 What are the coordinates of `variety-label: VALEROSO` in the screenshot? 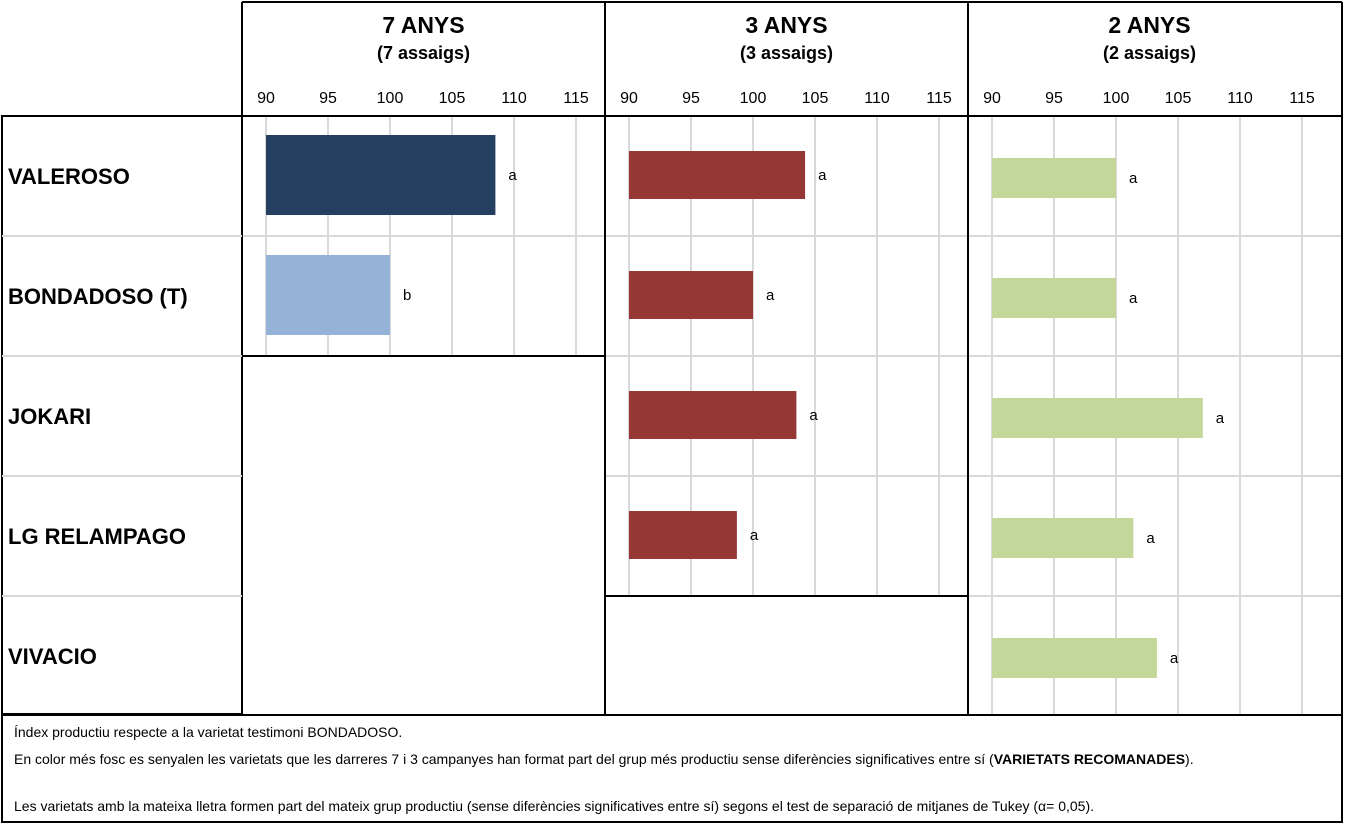 It's located at (69, 176).